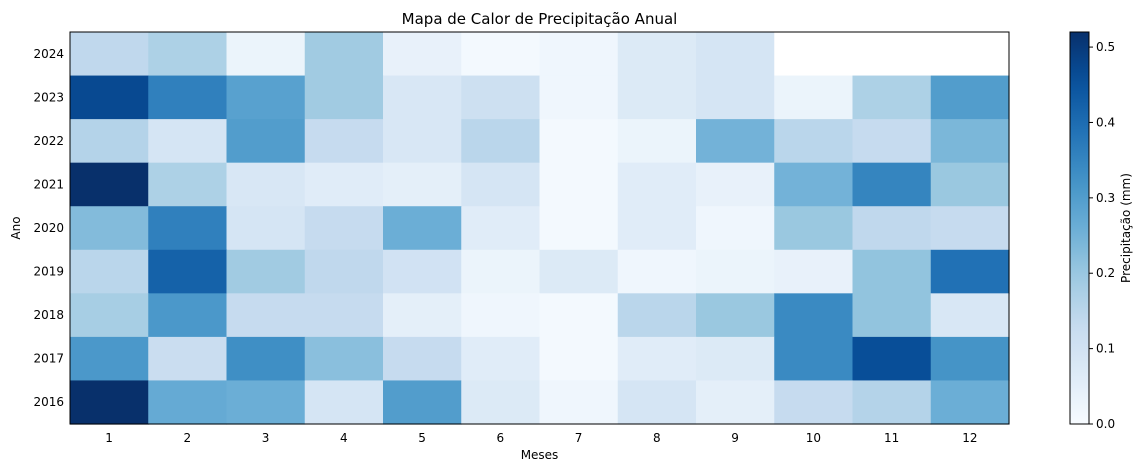 The image size is (1145, 472). I want to click on y-tick-label: 2023, so click(48, 97).